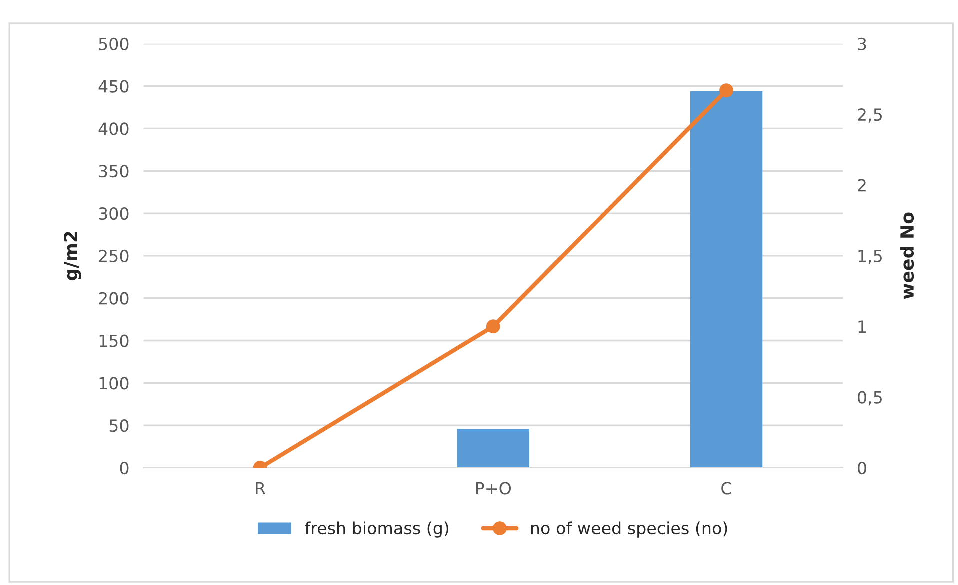  I want to click on y2-tick-label: 2, so click(862, 185).